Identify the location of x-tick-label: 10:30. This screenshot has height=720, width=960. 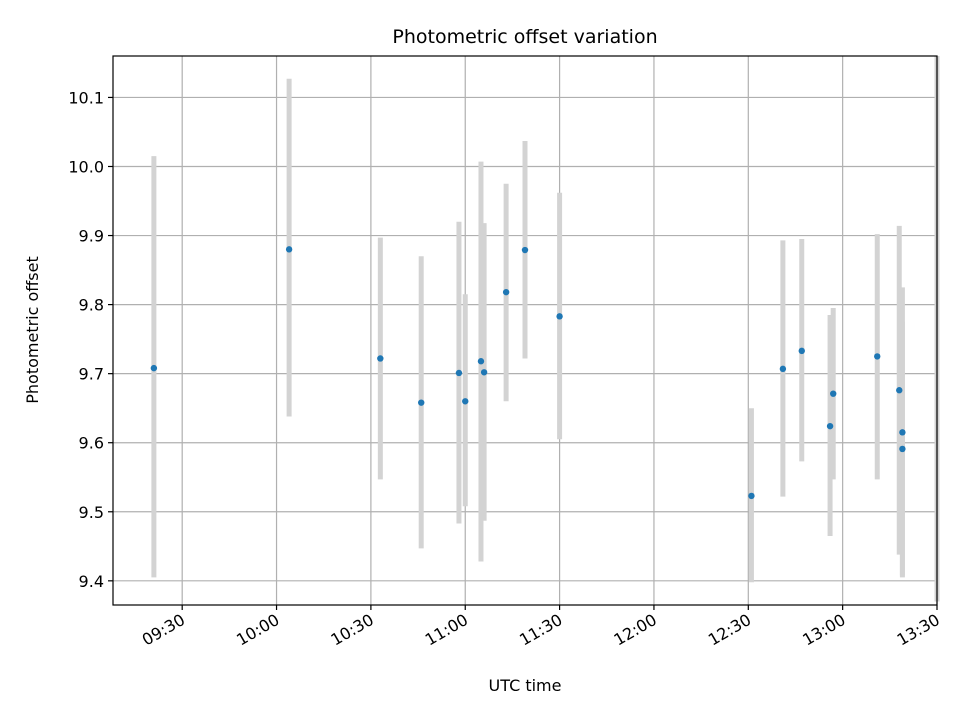
(351, 630).